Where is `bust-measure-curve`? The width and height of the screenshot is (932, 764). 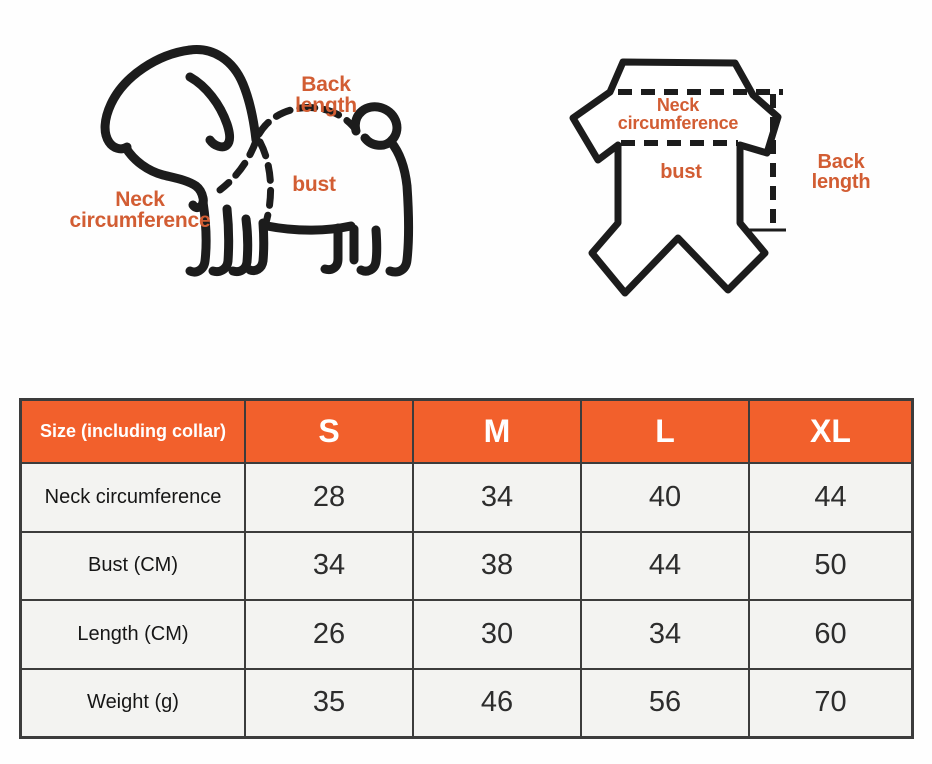
bust-measure-curve is located at coordinates (265, 184).